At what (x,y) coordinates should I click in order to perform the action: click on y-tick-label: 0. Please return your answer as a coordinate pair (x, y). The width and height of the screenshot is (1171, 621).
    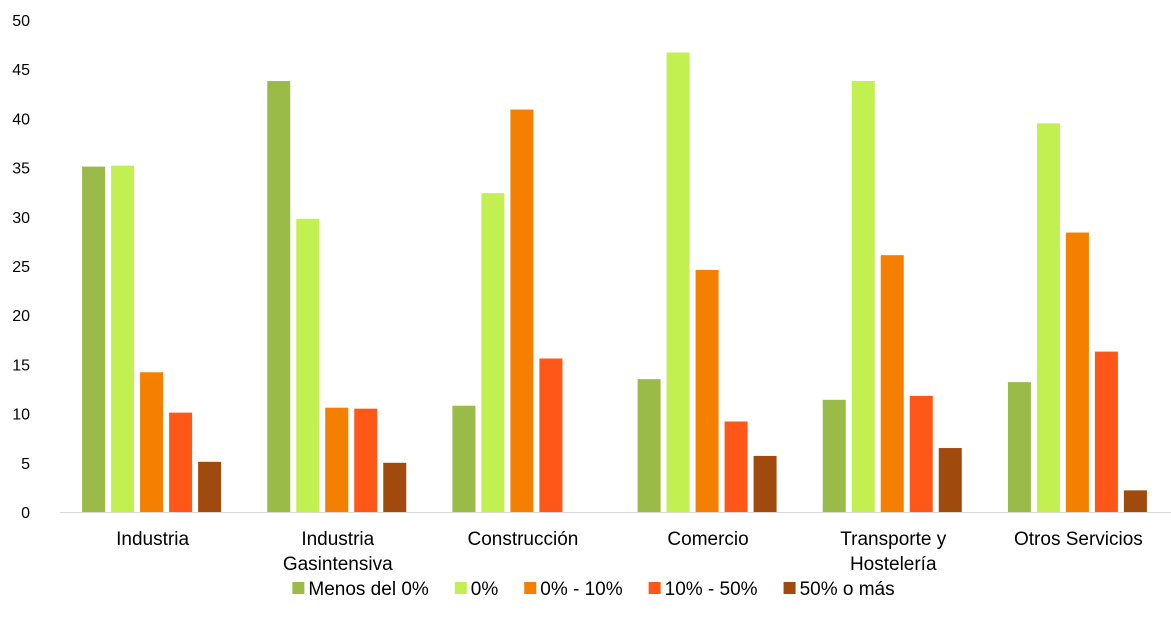
    Looking at the image, I should click on (25, 513).